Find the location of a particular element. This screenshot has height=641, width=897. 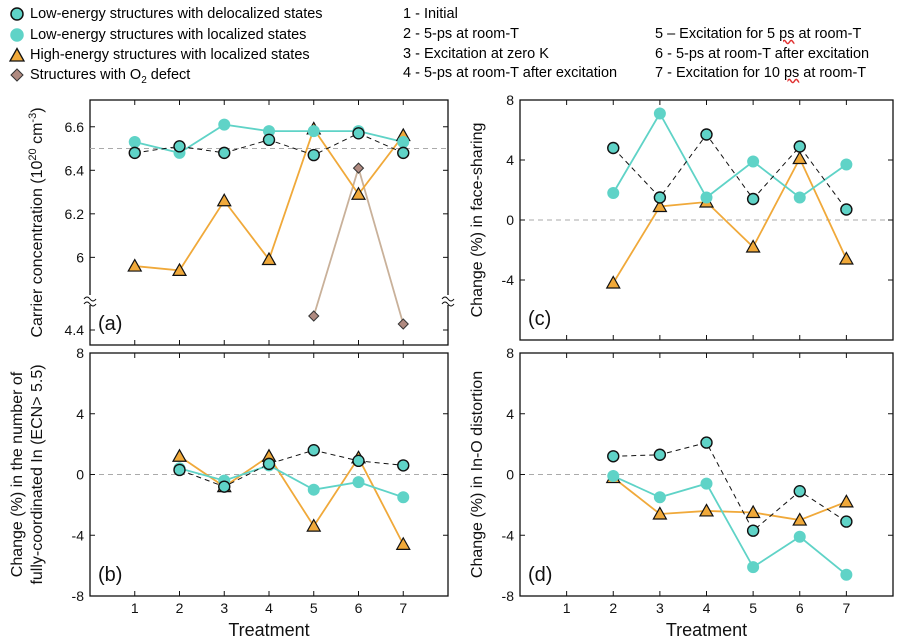

y-tick-label: 6 is located at coordinates (80, 257).